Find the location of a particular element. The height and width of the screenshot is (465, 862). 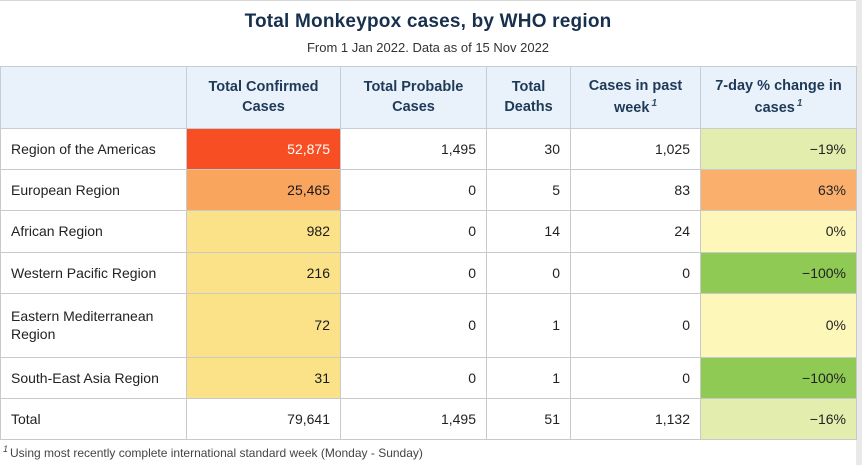

header-total-confirmed: Total Confirmed Cases is located at coordinates (263, 97).